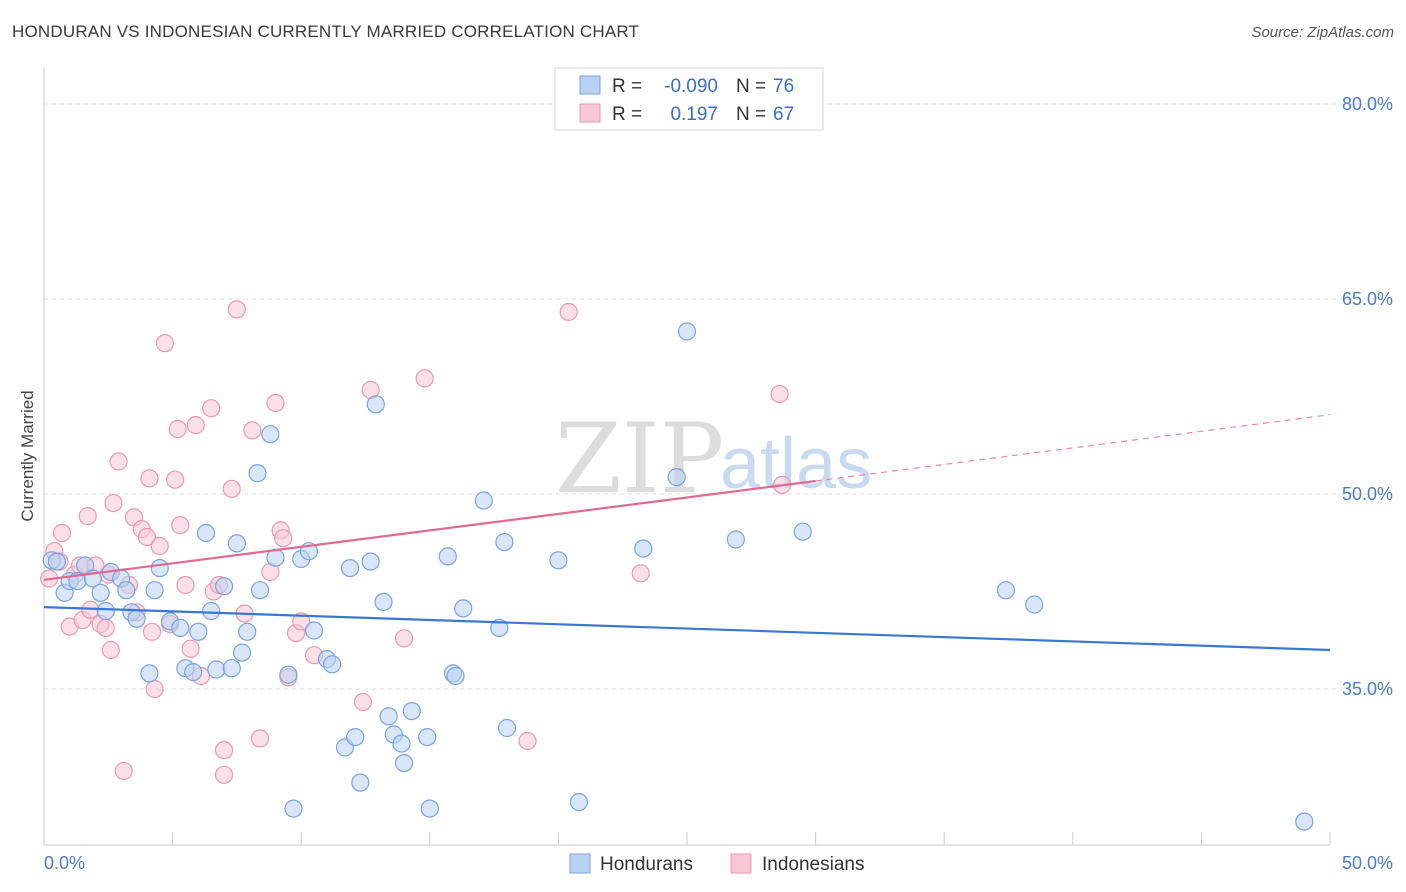  Describe the element at coordinates (1367, 396) in the screenshot. I see `y-tick-labels: 35.0% 50.0% 65.0% 80.0%` at that location.